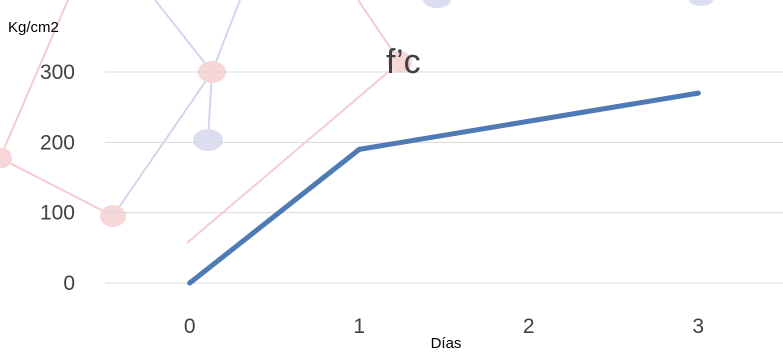 The height and width of the screenshot is (353, 783). What do you see at coordinates (57, 213) in the screenshot?
I see `y-tick-label: 100` at bounding box center [57, 213].